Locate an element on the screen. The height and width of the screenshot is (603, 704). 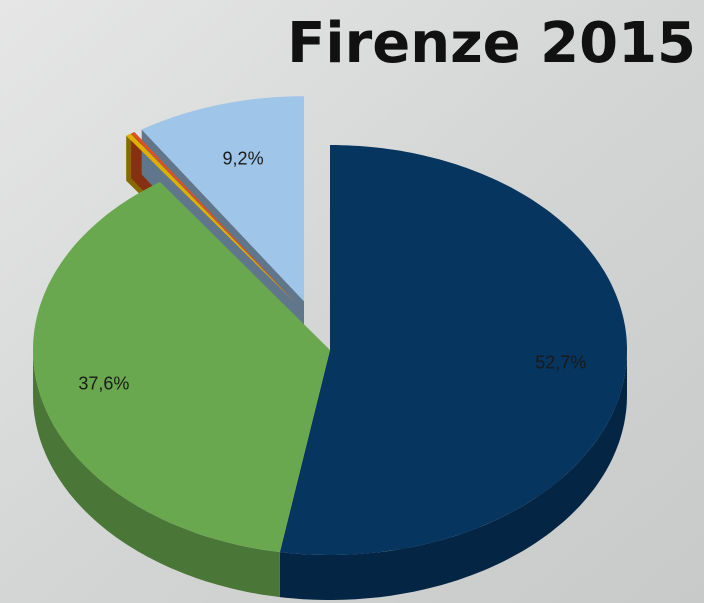
data-label: 52,7% is located at coordinates (560, 362).